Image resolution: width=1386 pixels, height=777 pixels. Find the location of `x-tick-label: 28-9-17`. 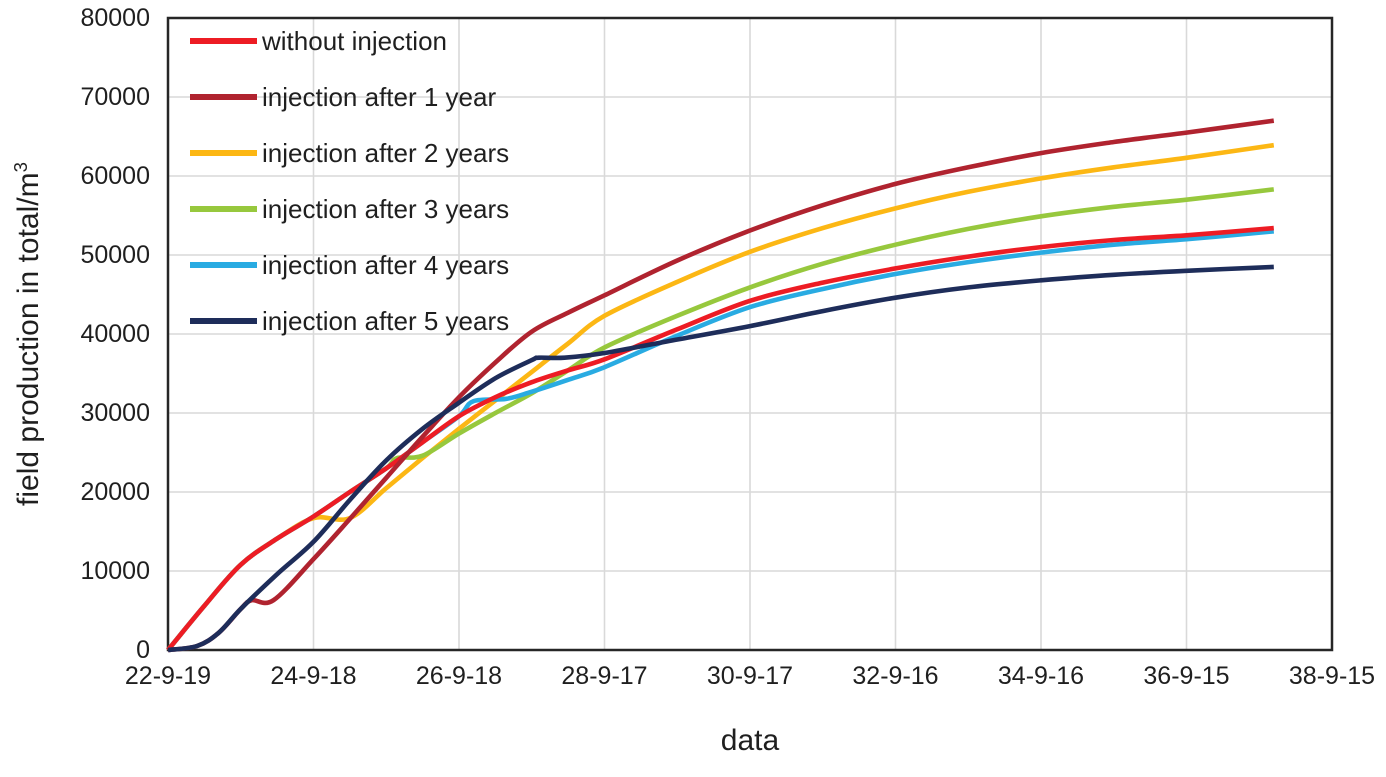

x-tick-label: 28-9-17 is located at coordinates (604, 676).